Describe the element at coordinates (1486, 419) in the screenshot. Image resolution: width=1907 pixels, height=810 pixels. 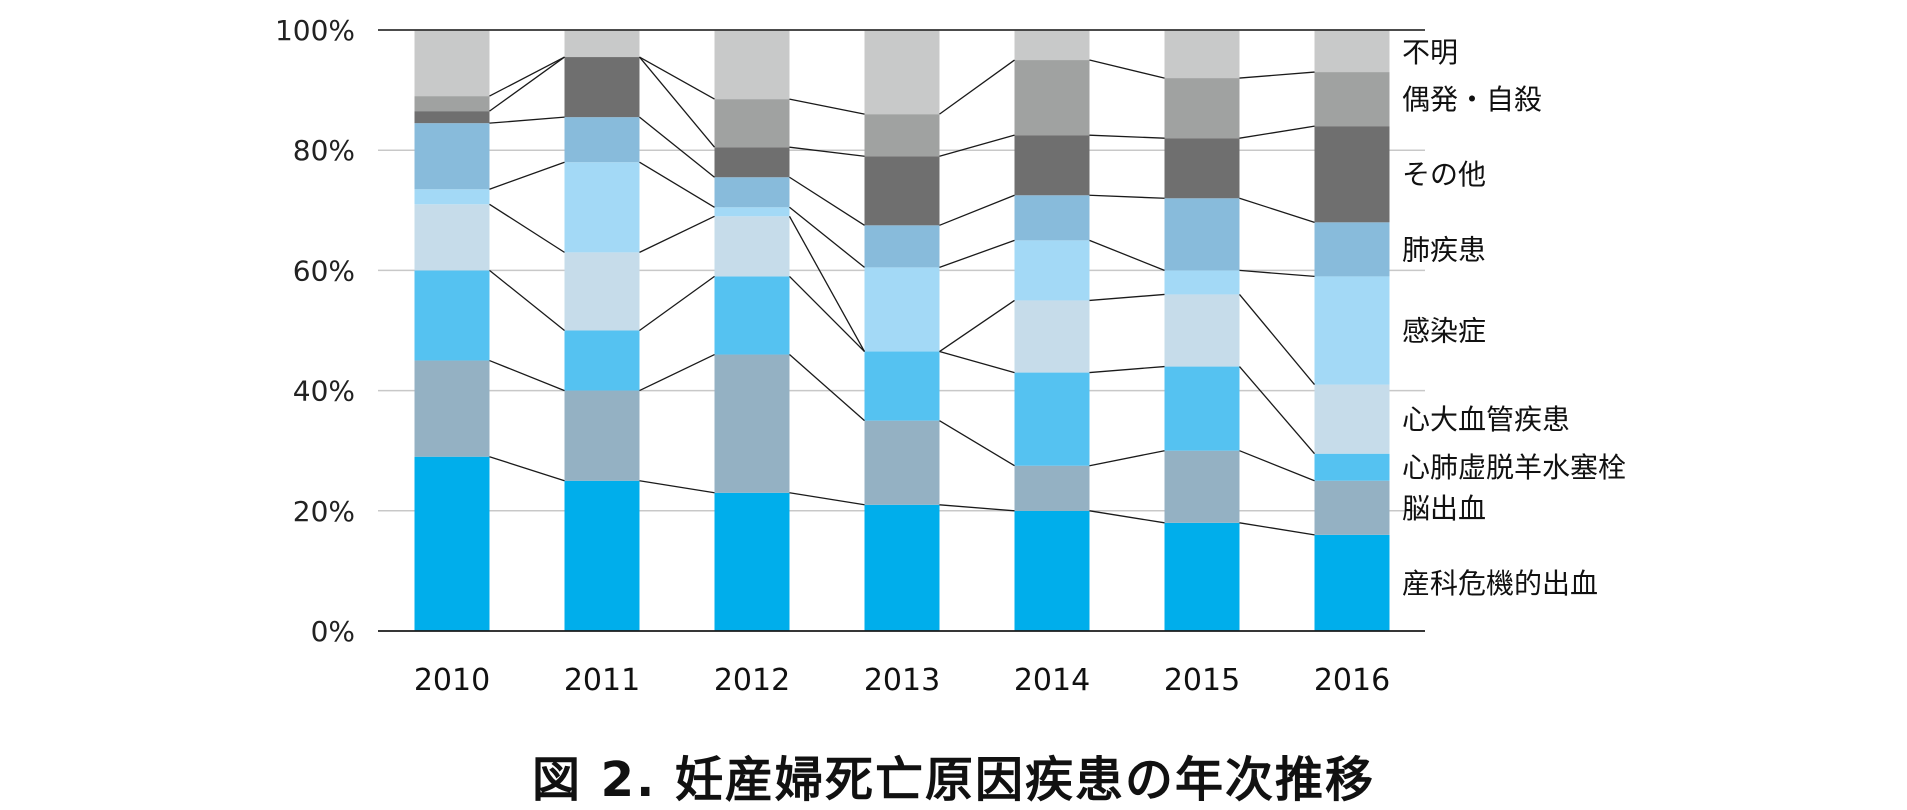
I see `legend-label: 心大血管疾患` at that location.